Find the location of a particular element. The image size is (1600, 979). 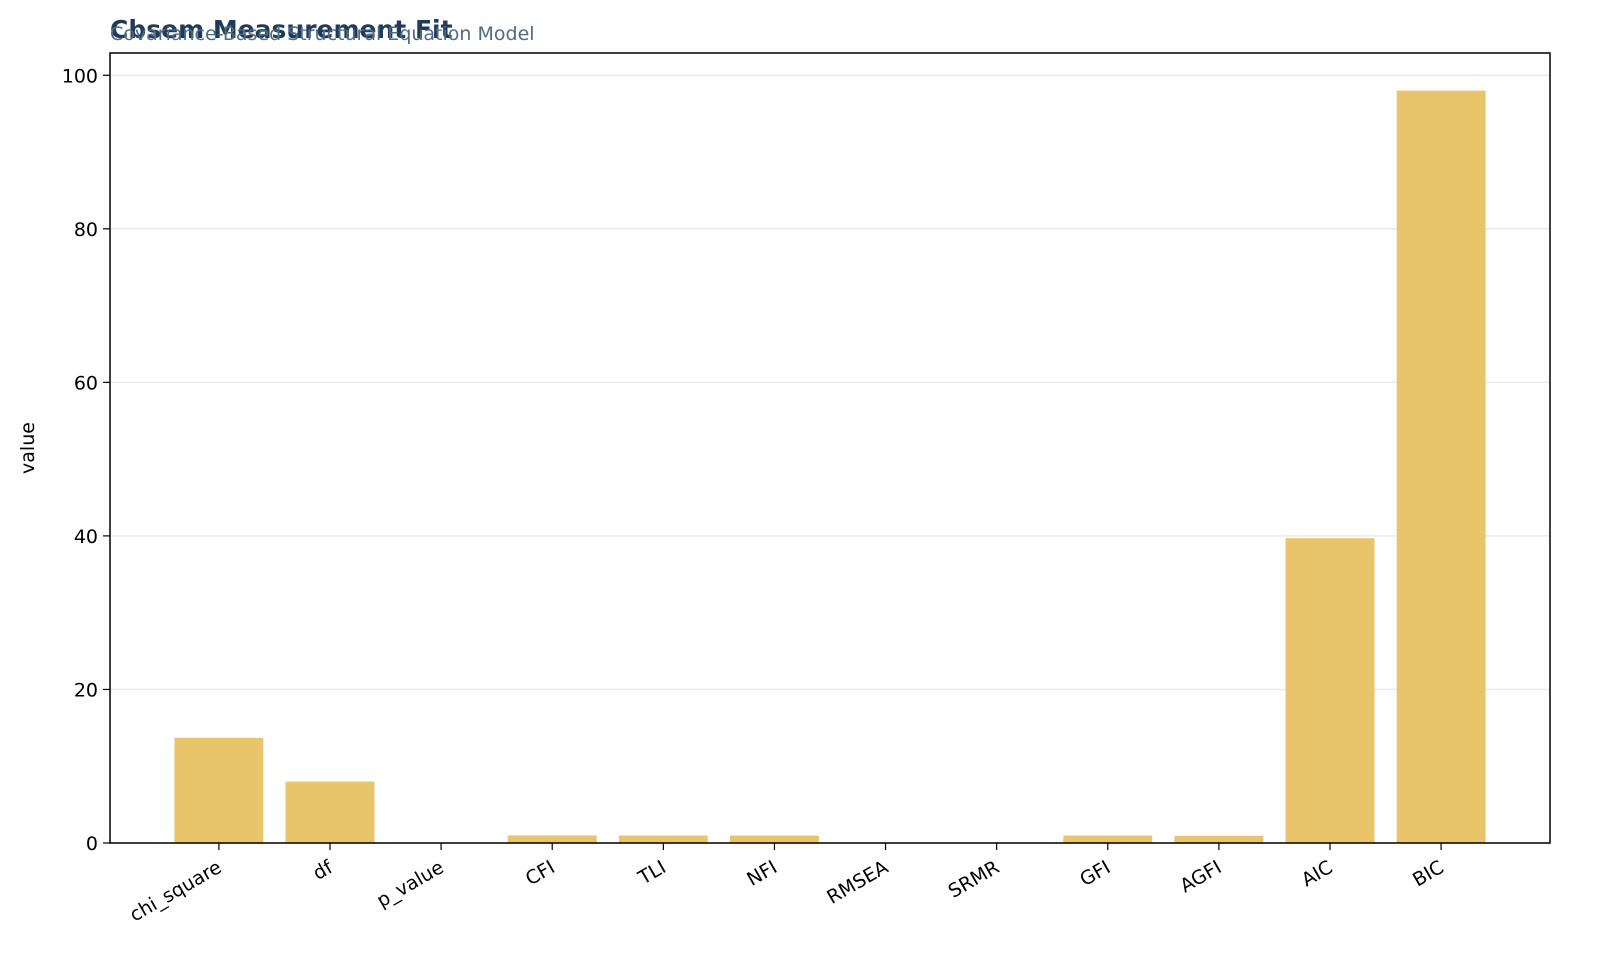

y-tick-label: 0 is located at coordinates (92, 844).